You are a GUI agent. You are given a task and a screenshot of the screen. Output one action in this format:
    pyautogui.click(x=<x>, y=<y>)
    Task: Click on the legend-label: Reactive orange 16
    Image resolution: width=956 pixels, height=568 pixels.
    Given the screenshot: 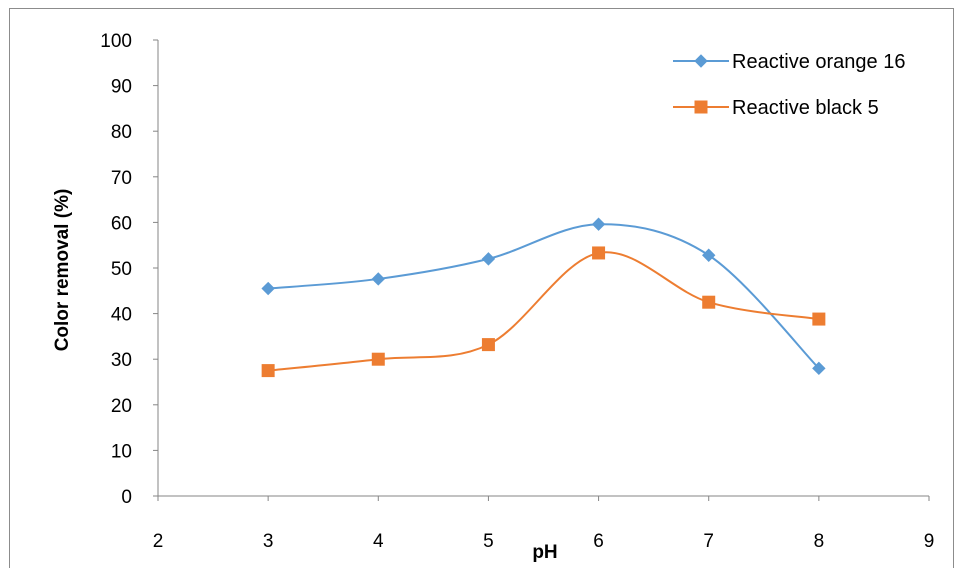 What is the action you would take?
    pyautogui.click(x=818, y=62)
    